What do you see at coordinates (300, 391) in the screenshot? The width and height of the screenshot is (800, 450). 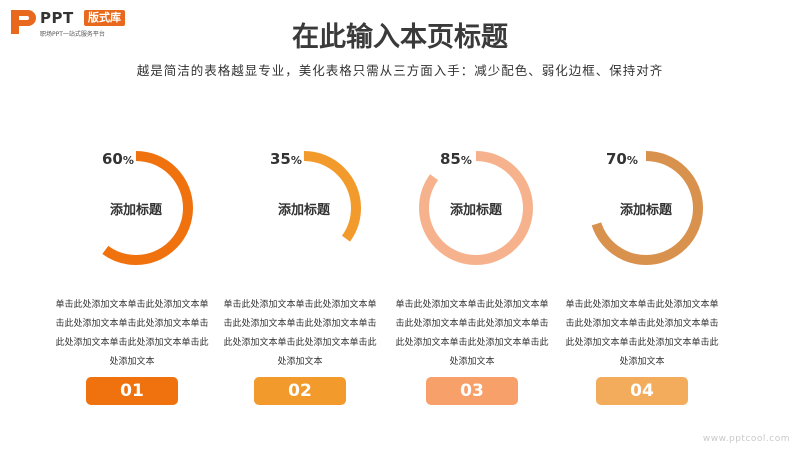 I see `number-badge: 02` at bounding box center [300, 391].